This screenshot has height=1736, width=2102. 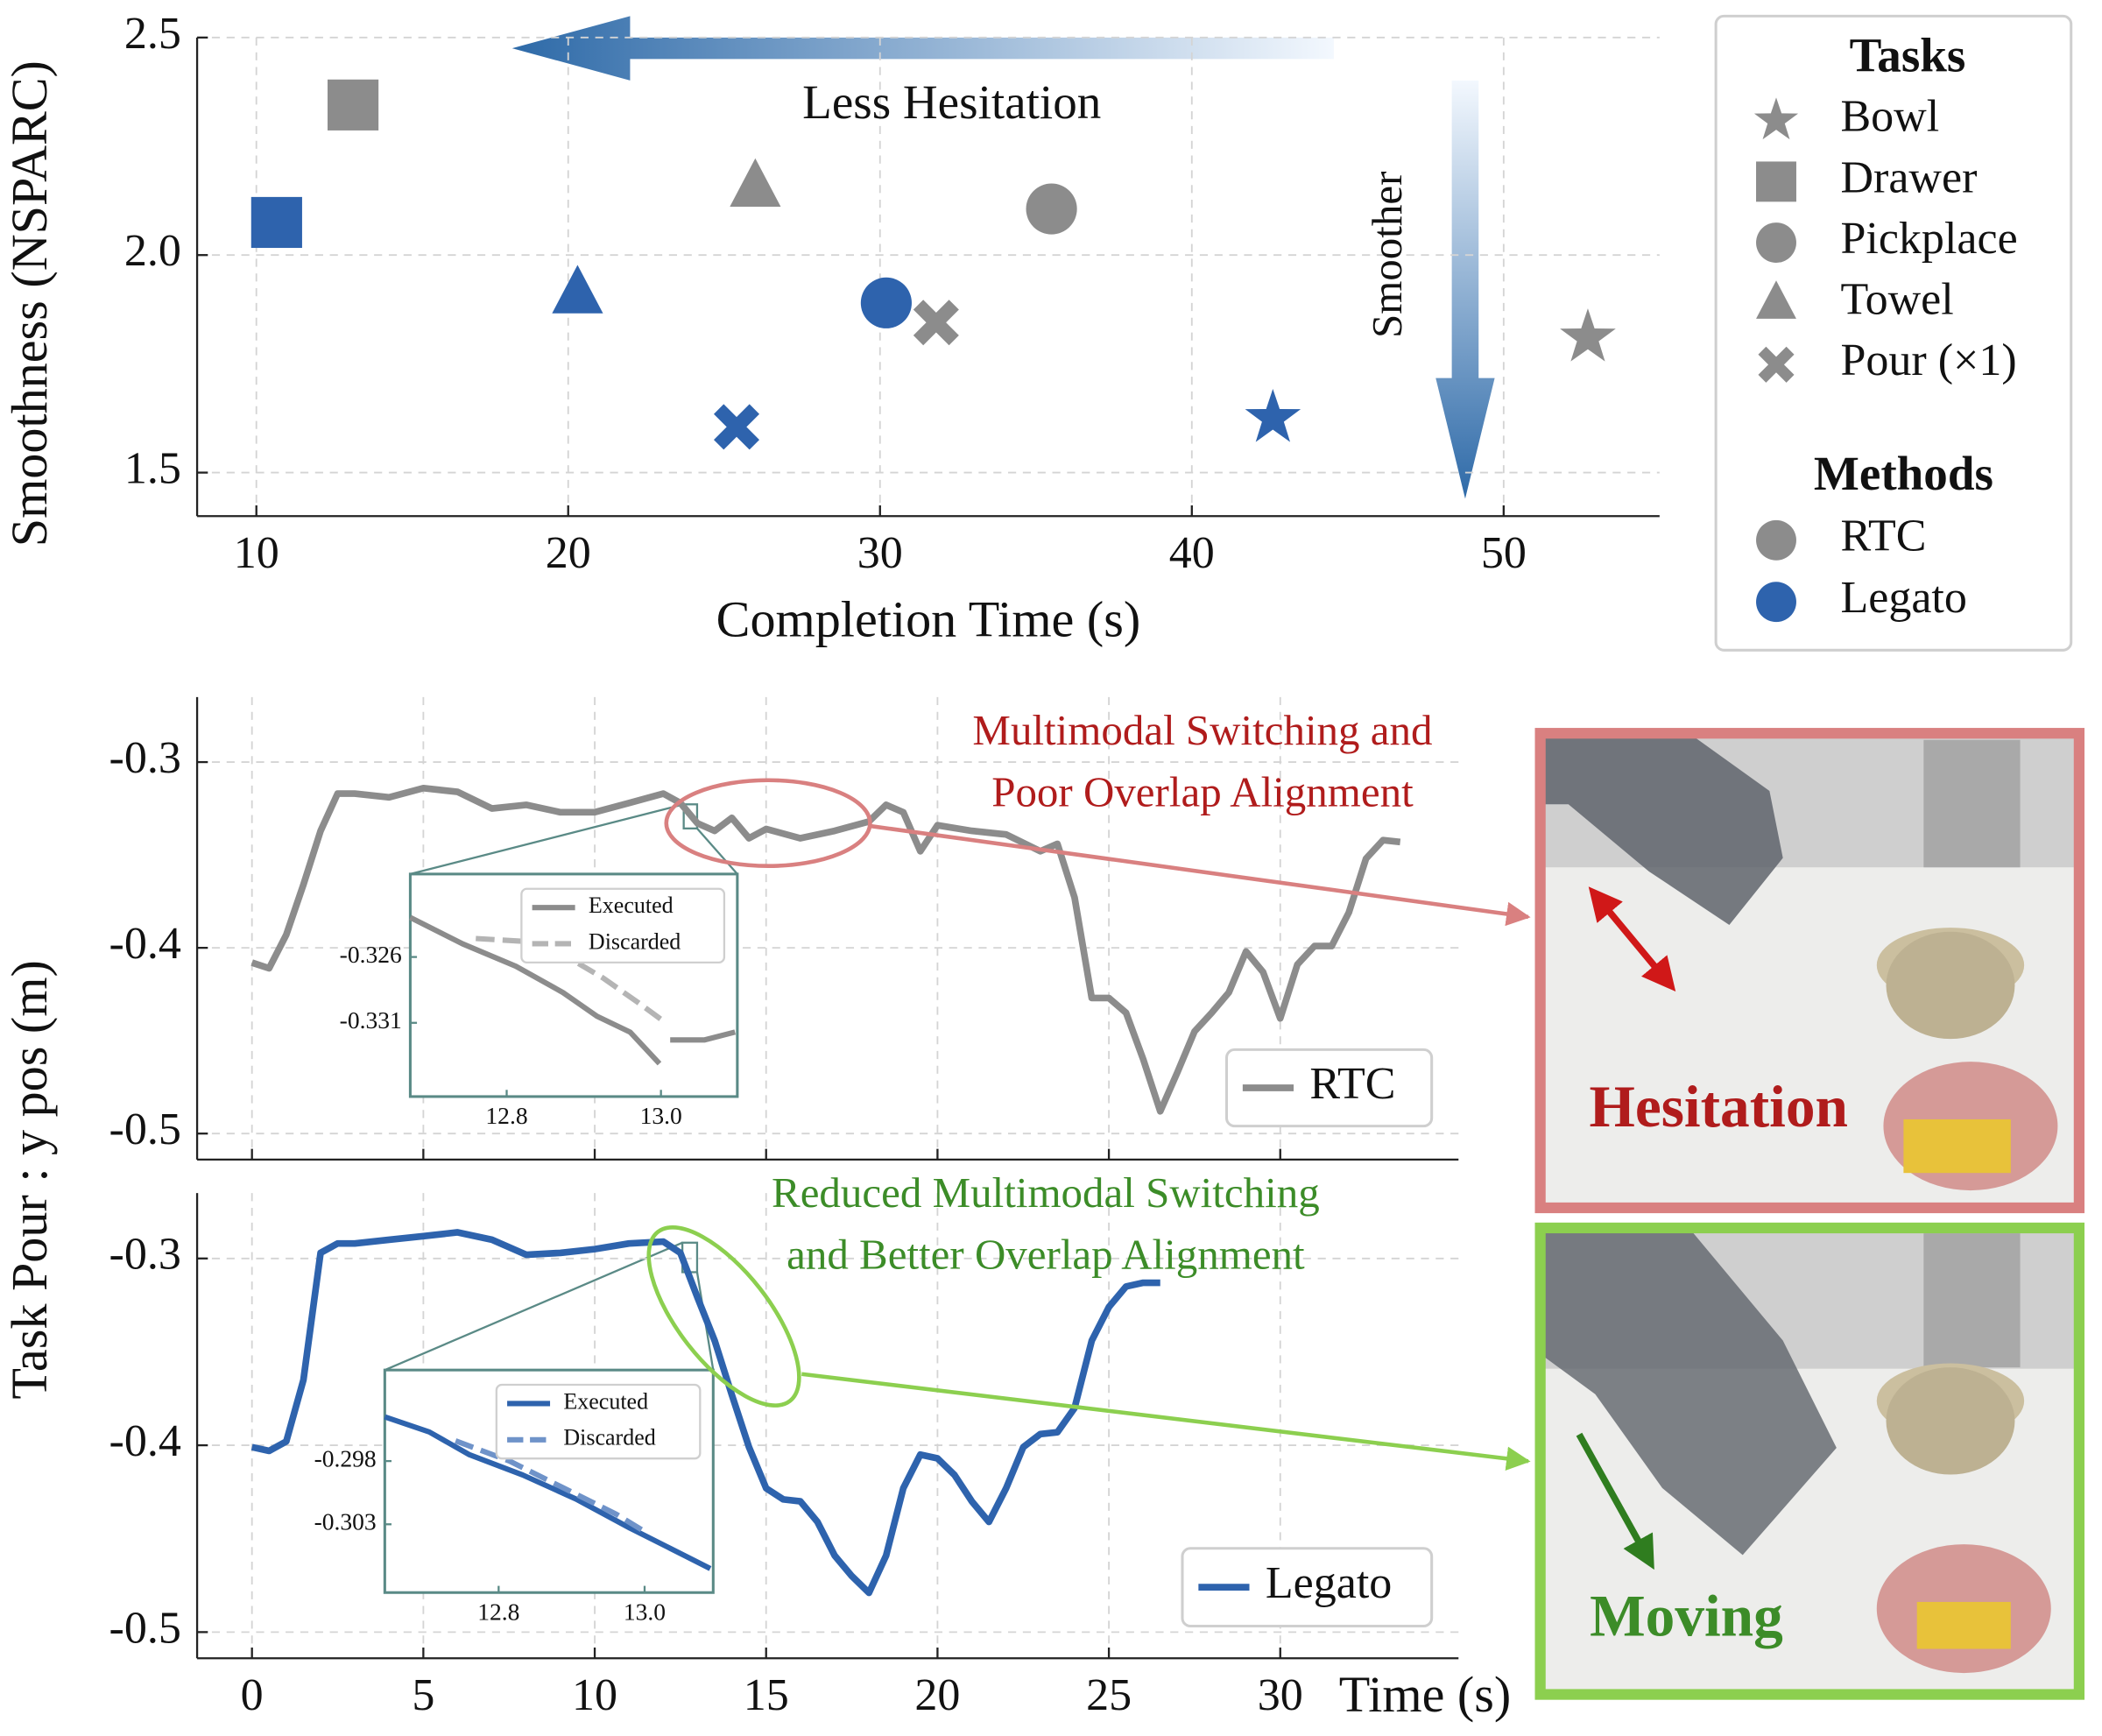 I want to click on photo-hesitation, so click(x=1810, y=971).